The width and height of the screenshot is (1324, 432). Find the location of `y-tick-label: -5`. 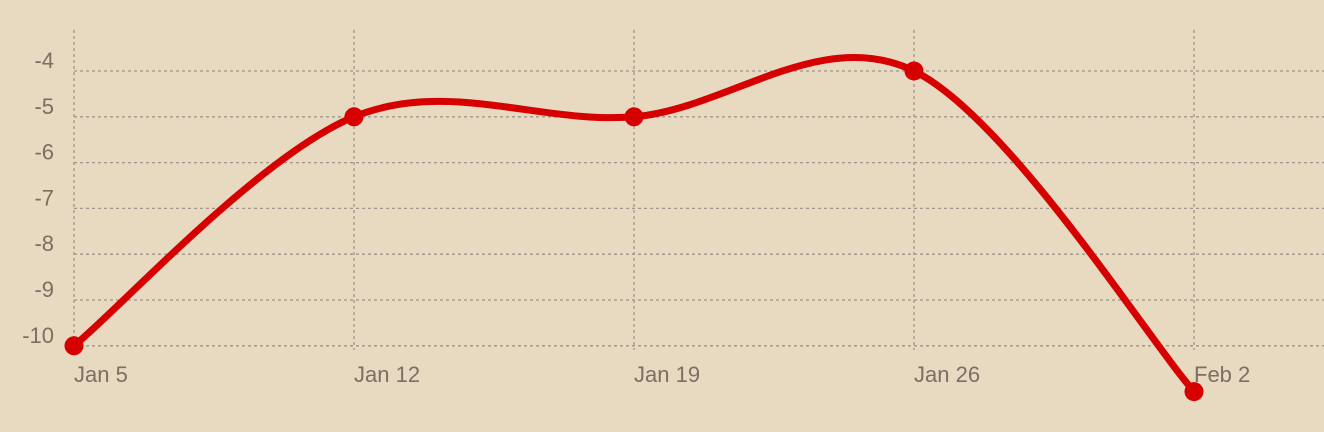

y-tick-label: -5 is located at coordinates (44, 106).